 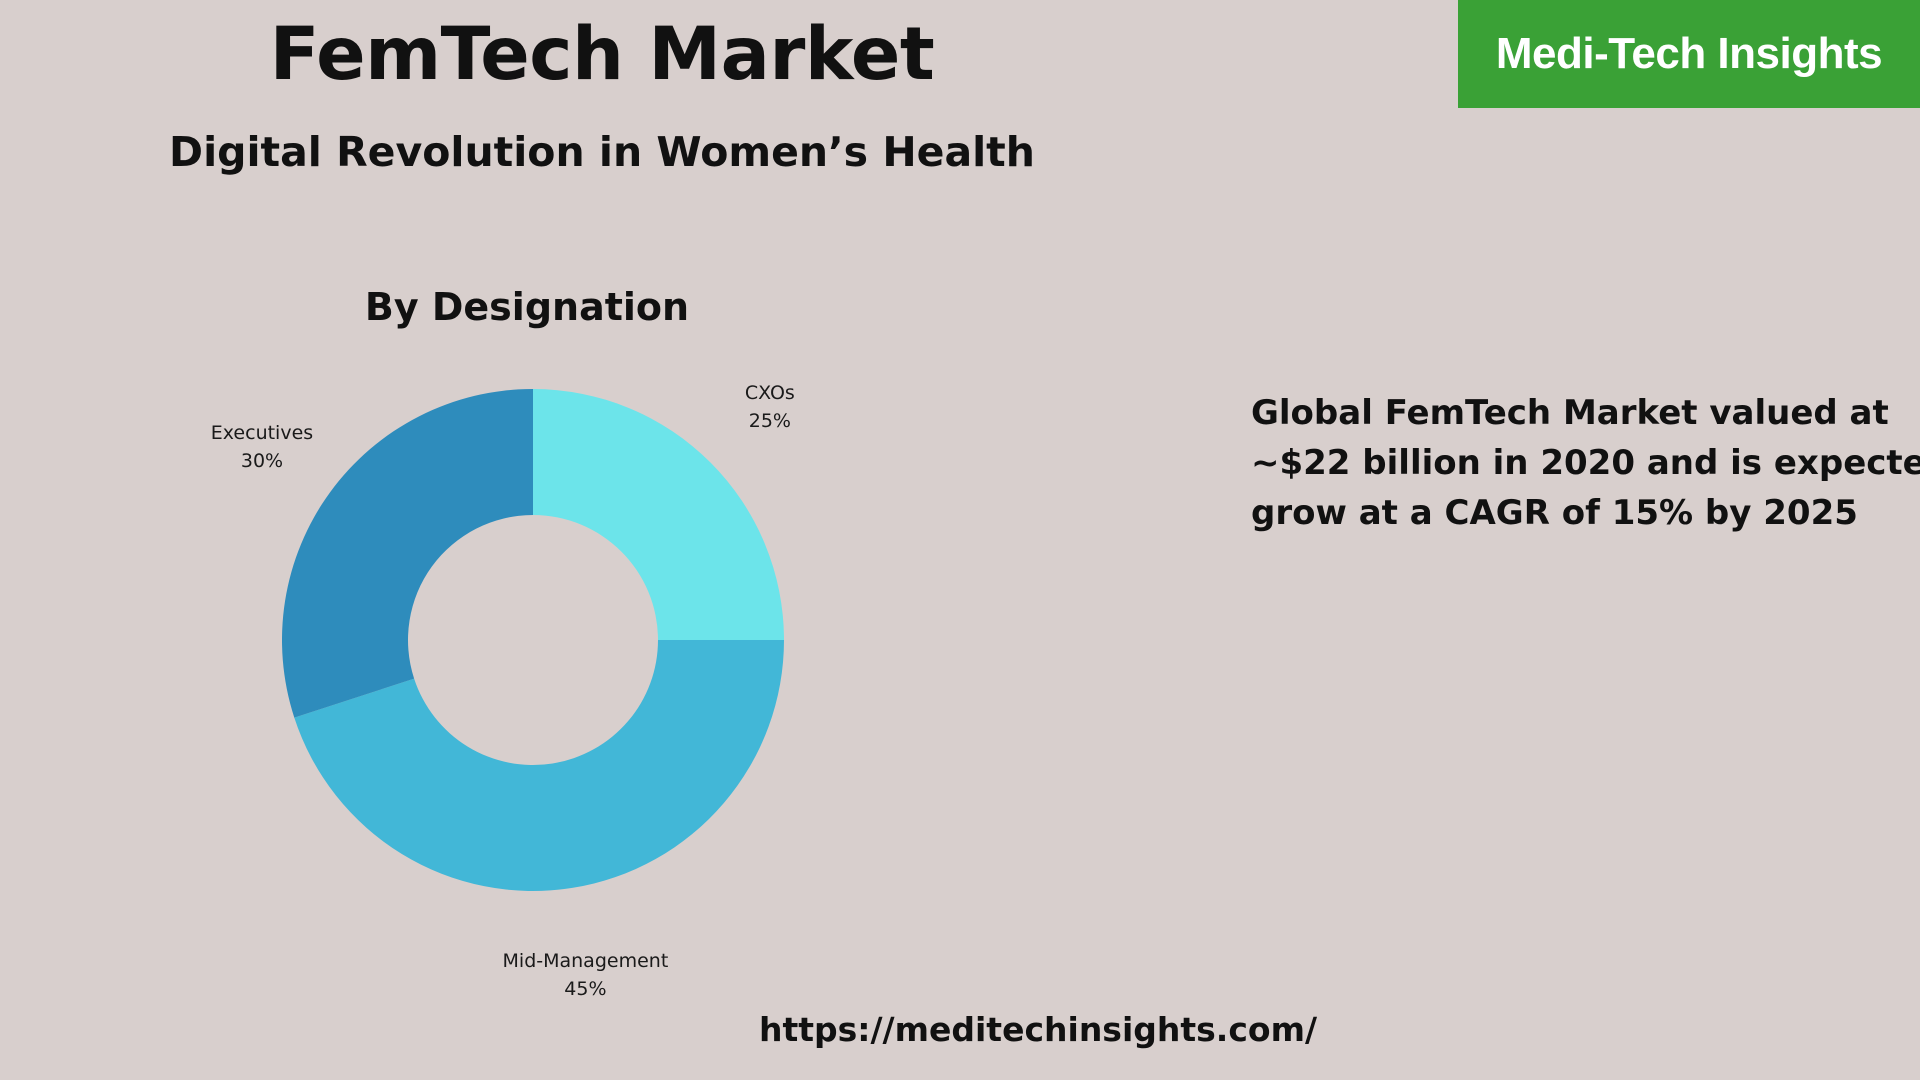 What do you see at coordinates (770, 393) in the screenshot?
I see `slice-label: CXOs` at bounding box center [770, 393].